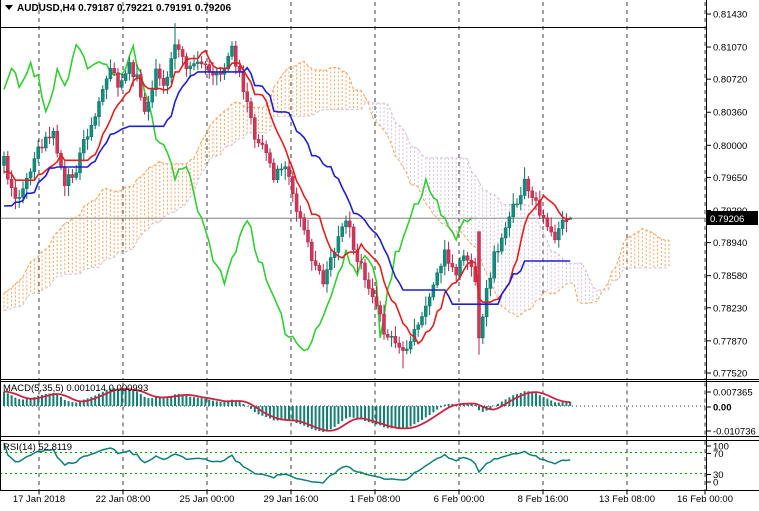 The height and width of the screenshot is (511, 759). What do you see at coordinates (353, 463) in the screenshot?
I see `rsi-panel` at bounding box center [353, 463].